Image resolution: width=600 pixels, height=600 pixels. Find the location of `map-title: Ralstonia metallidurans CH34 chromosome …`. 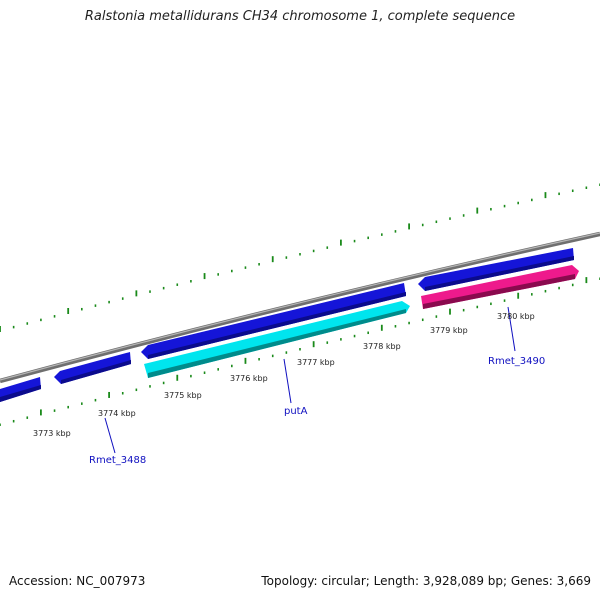

map-title: Ralstonia metallidurans CH34 chromosome … is located at coordinates (300, 16).